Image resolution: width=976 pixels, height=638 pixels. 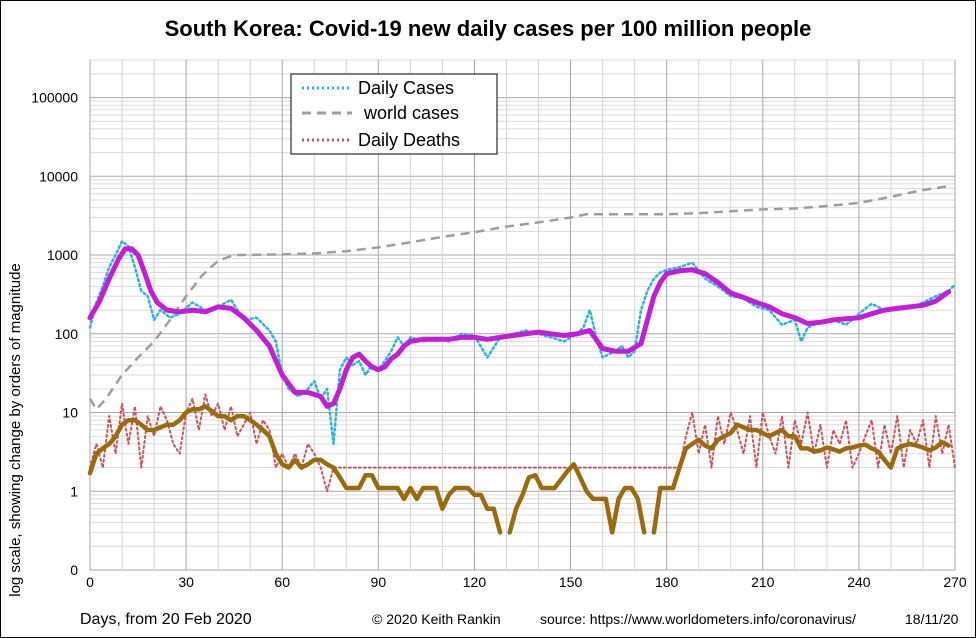 What do you see at coordinates (932, 619) in the screenshot?
I see `date-text: 18/11/20` at bounding box center [932, 619].